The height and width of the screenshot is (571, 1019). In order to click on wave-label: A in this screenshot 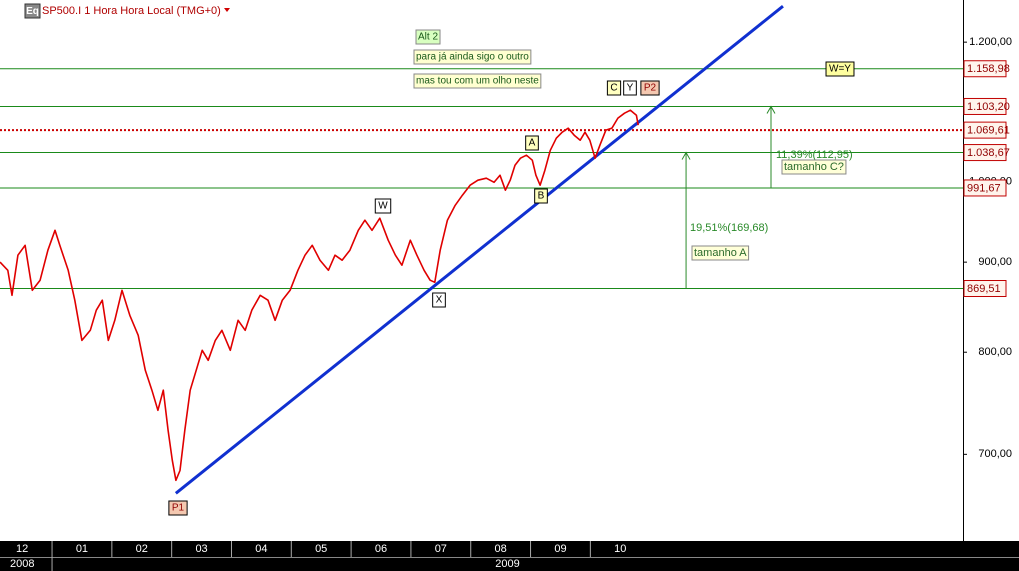, I will do `click(532, 143)`.